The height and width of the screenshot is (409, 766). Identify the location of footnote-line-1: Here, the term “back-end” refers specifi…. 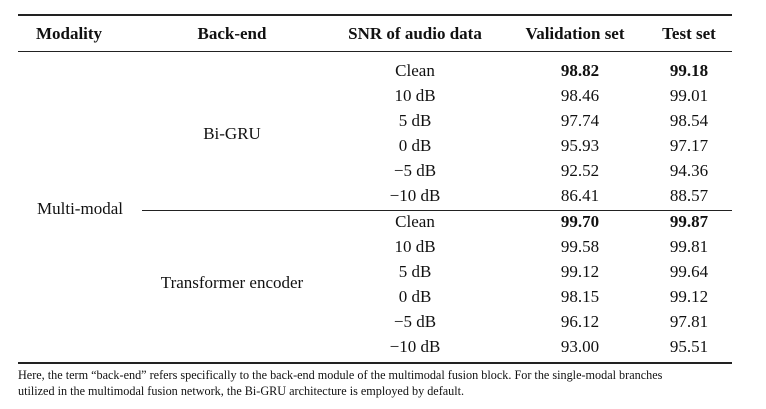
(340, 375).